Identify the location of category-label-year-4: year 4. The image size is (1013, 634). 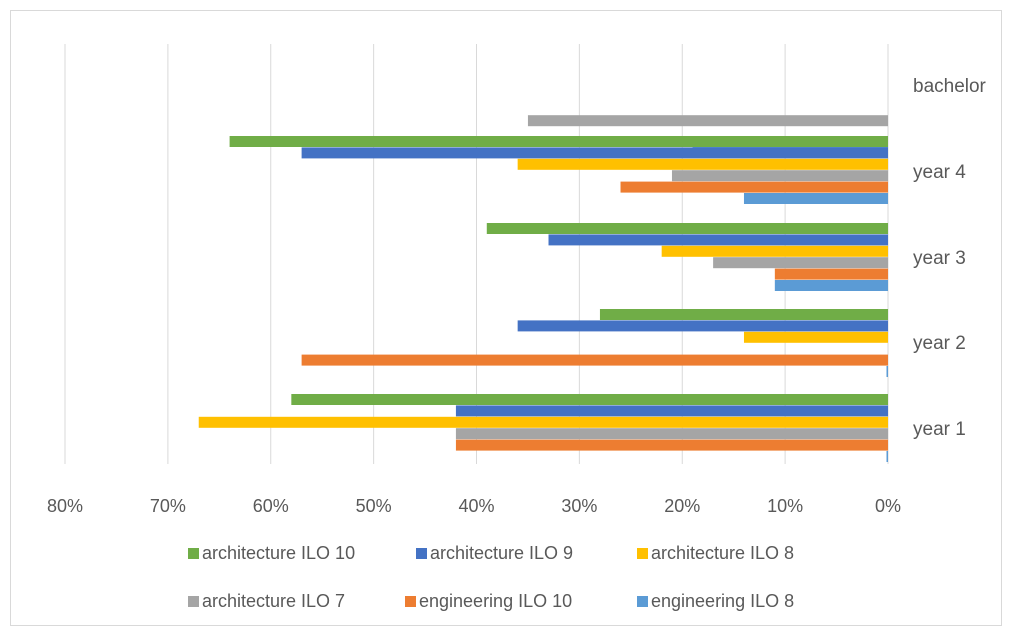
(939, 172).